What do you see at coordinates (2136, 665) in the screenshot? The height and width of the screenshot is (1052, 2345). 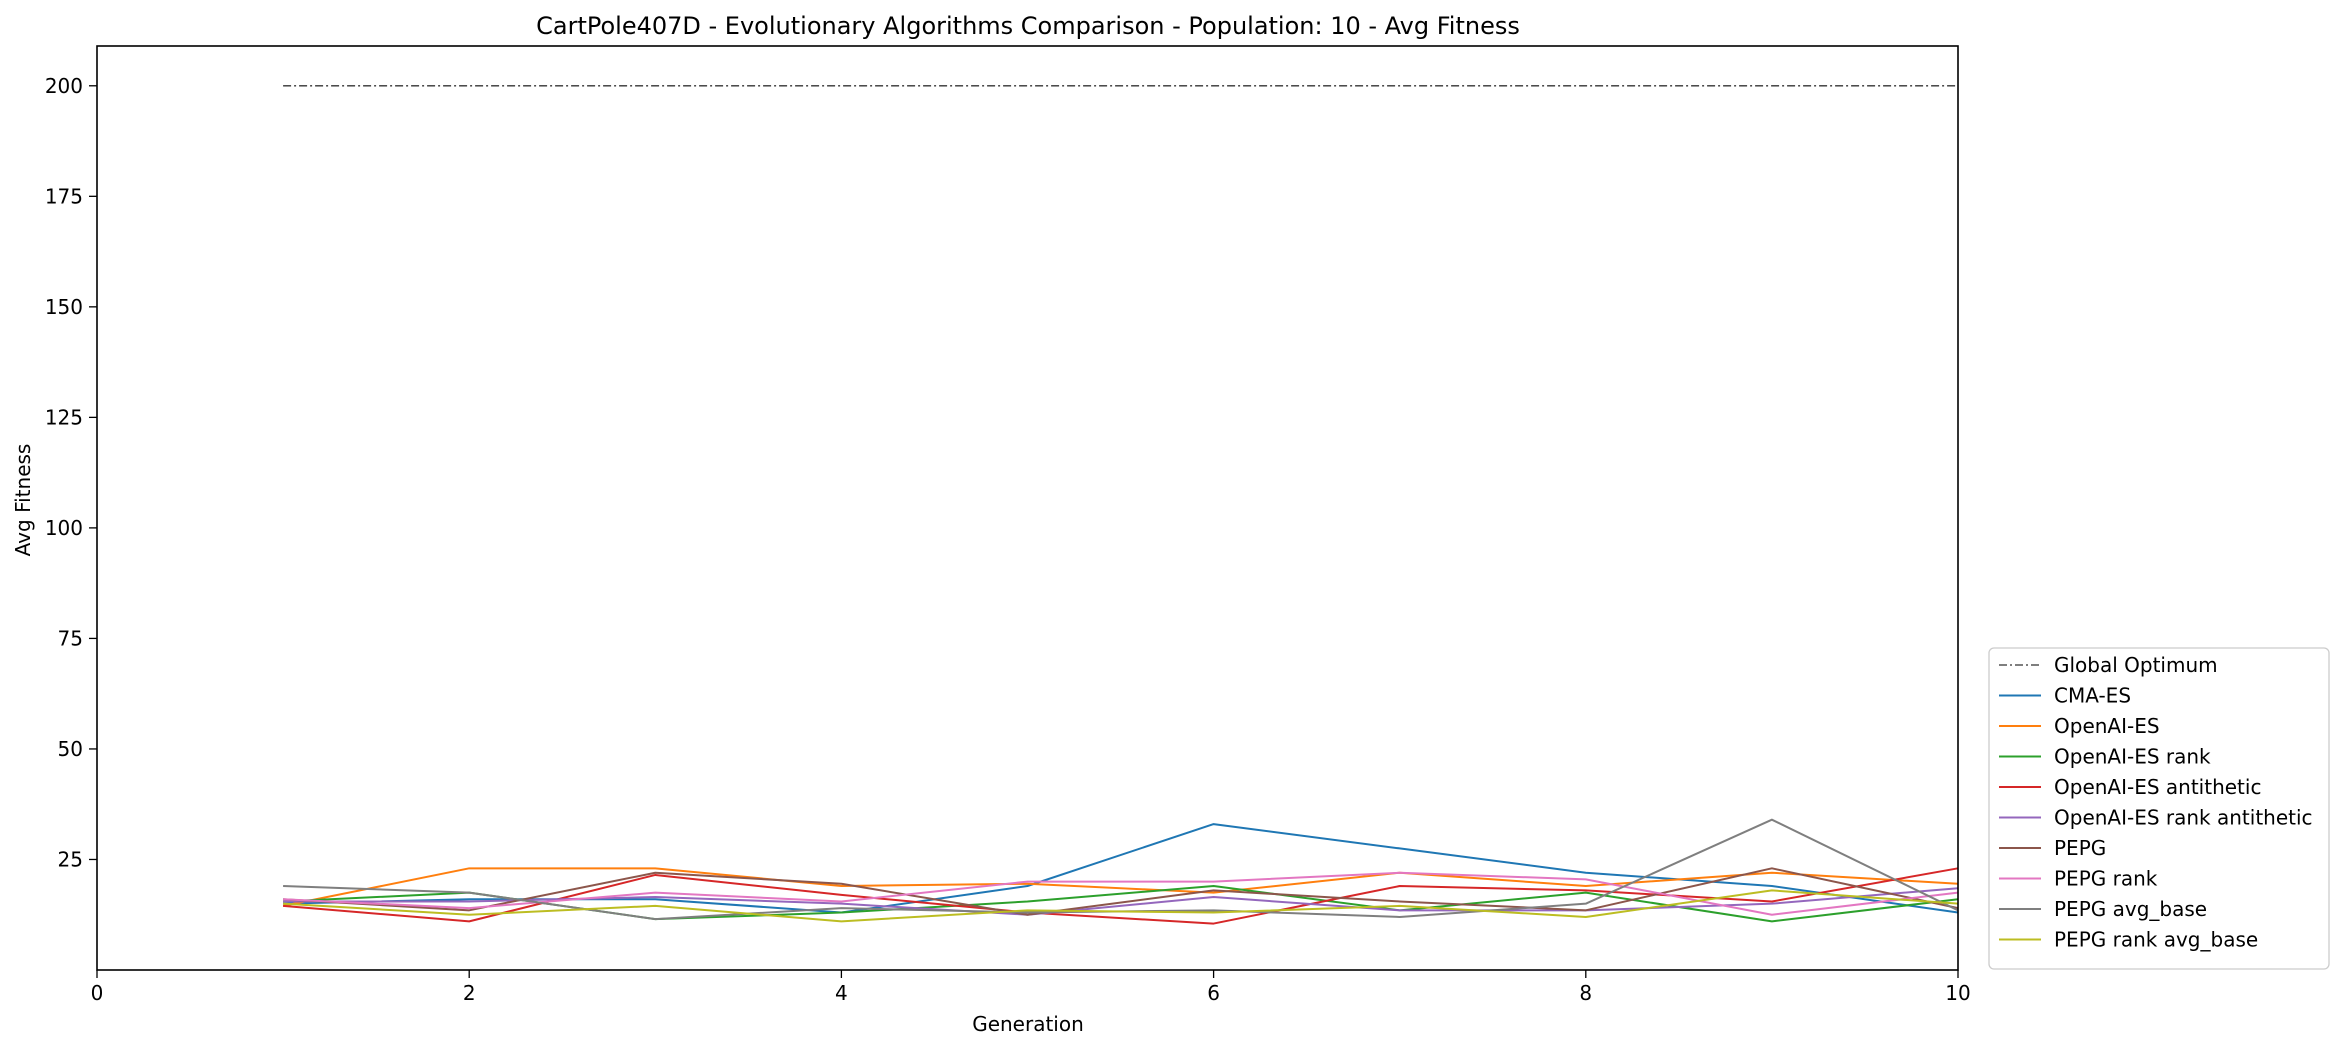 I see `legend-label: Global Optimum` at bounding box center [2136, 665].